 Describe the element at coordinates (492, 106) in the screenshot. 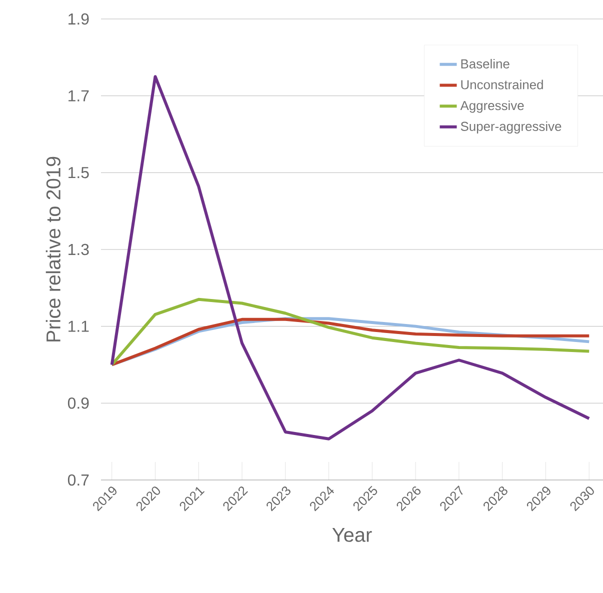

I see `legend-label: Aggressive` at that location.